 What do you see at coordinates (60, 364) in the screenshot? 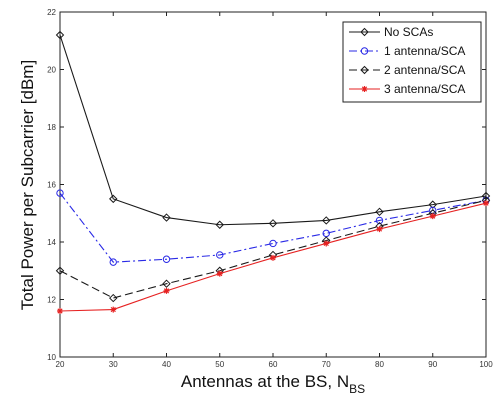
I see `x-tick-label: 20` at bounding box center [60, 364].